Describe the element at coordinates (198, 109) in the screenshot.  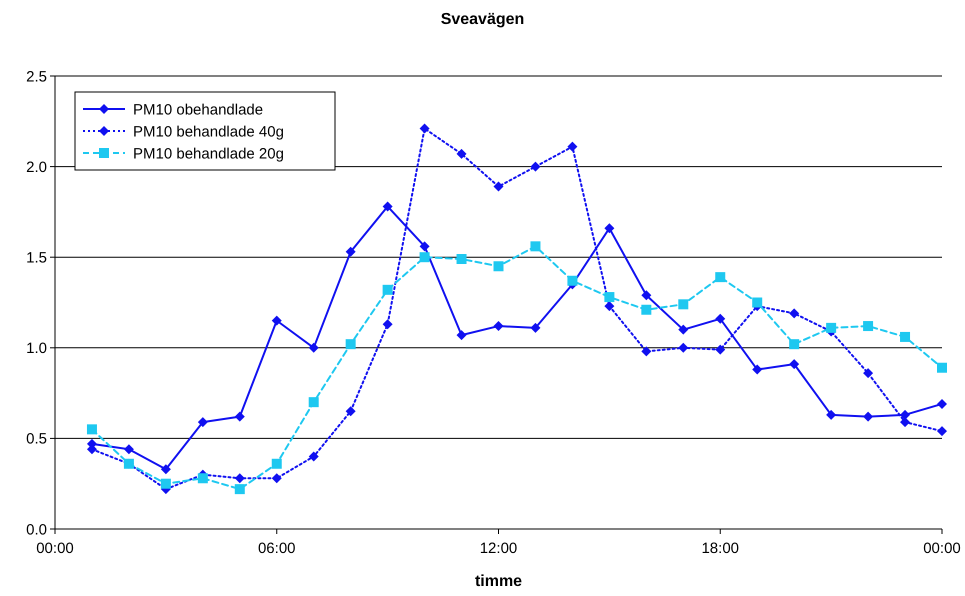
I see `legend-label: PM10 obehandlade` at that location.